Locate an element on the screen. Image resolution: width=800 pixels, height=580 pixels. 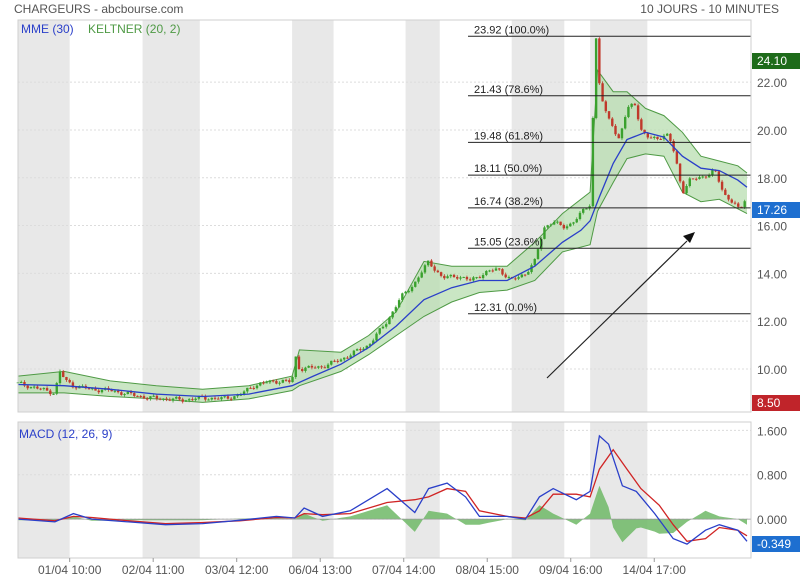
y-tick-label-1: 12.00 is located at coordinates (772, 322).